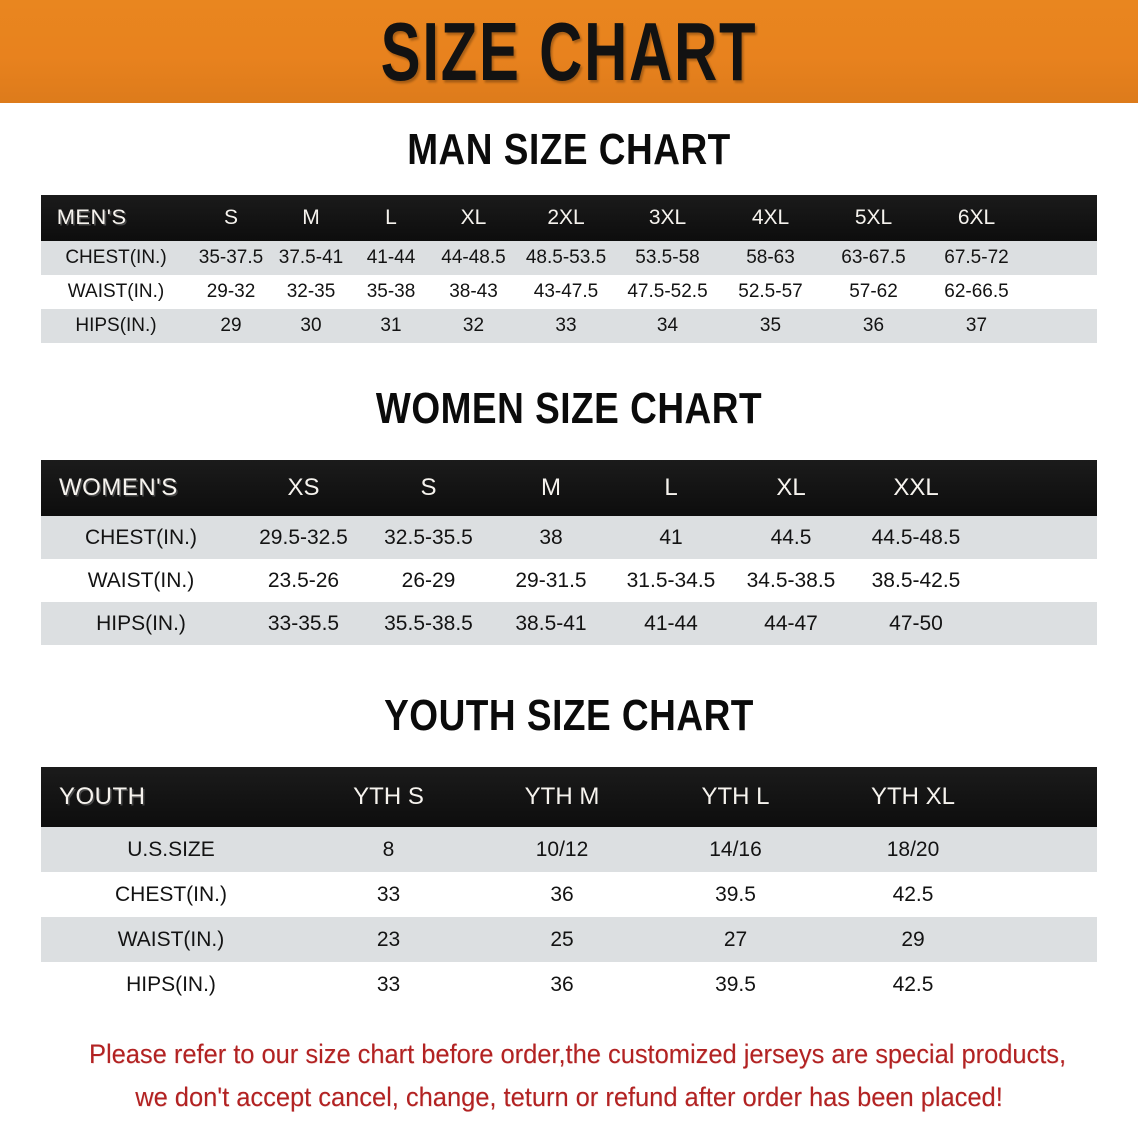  What do you see at coordinates (102, 796) in the screenshot?
I see `youth-header-label: YOUTH` at bounding box center [102, 796].